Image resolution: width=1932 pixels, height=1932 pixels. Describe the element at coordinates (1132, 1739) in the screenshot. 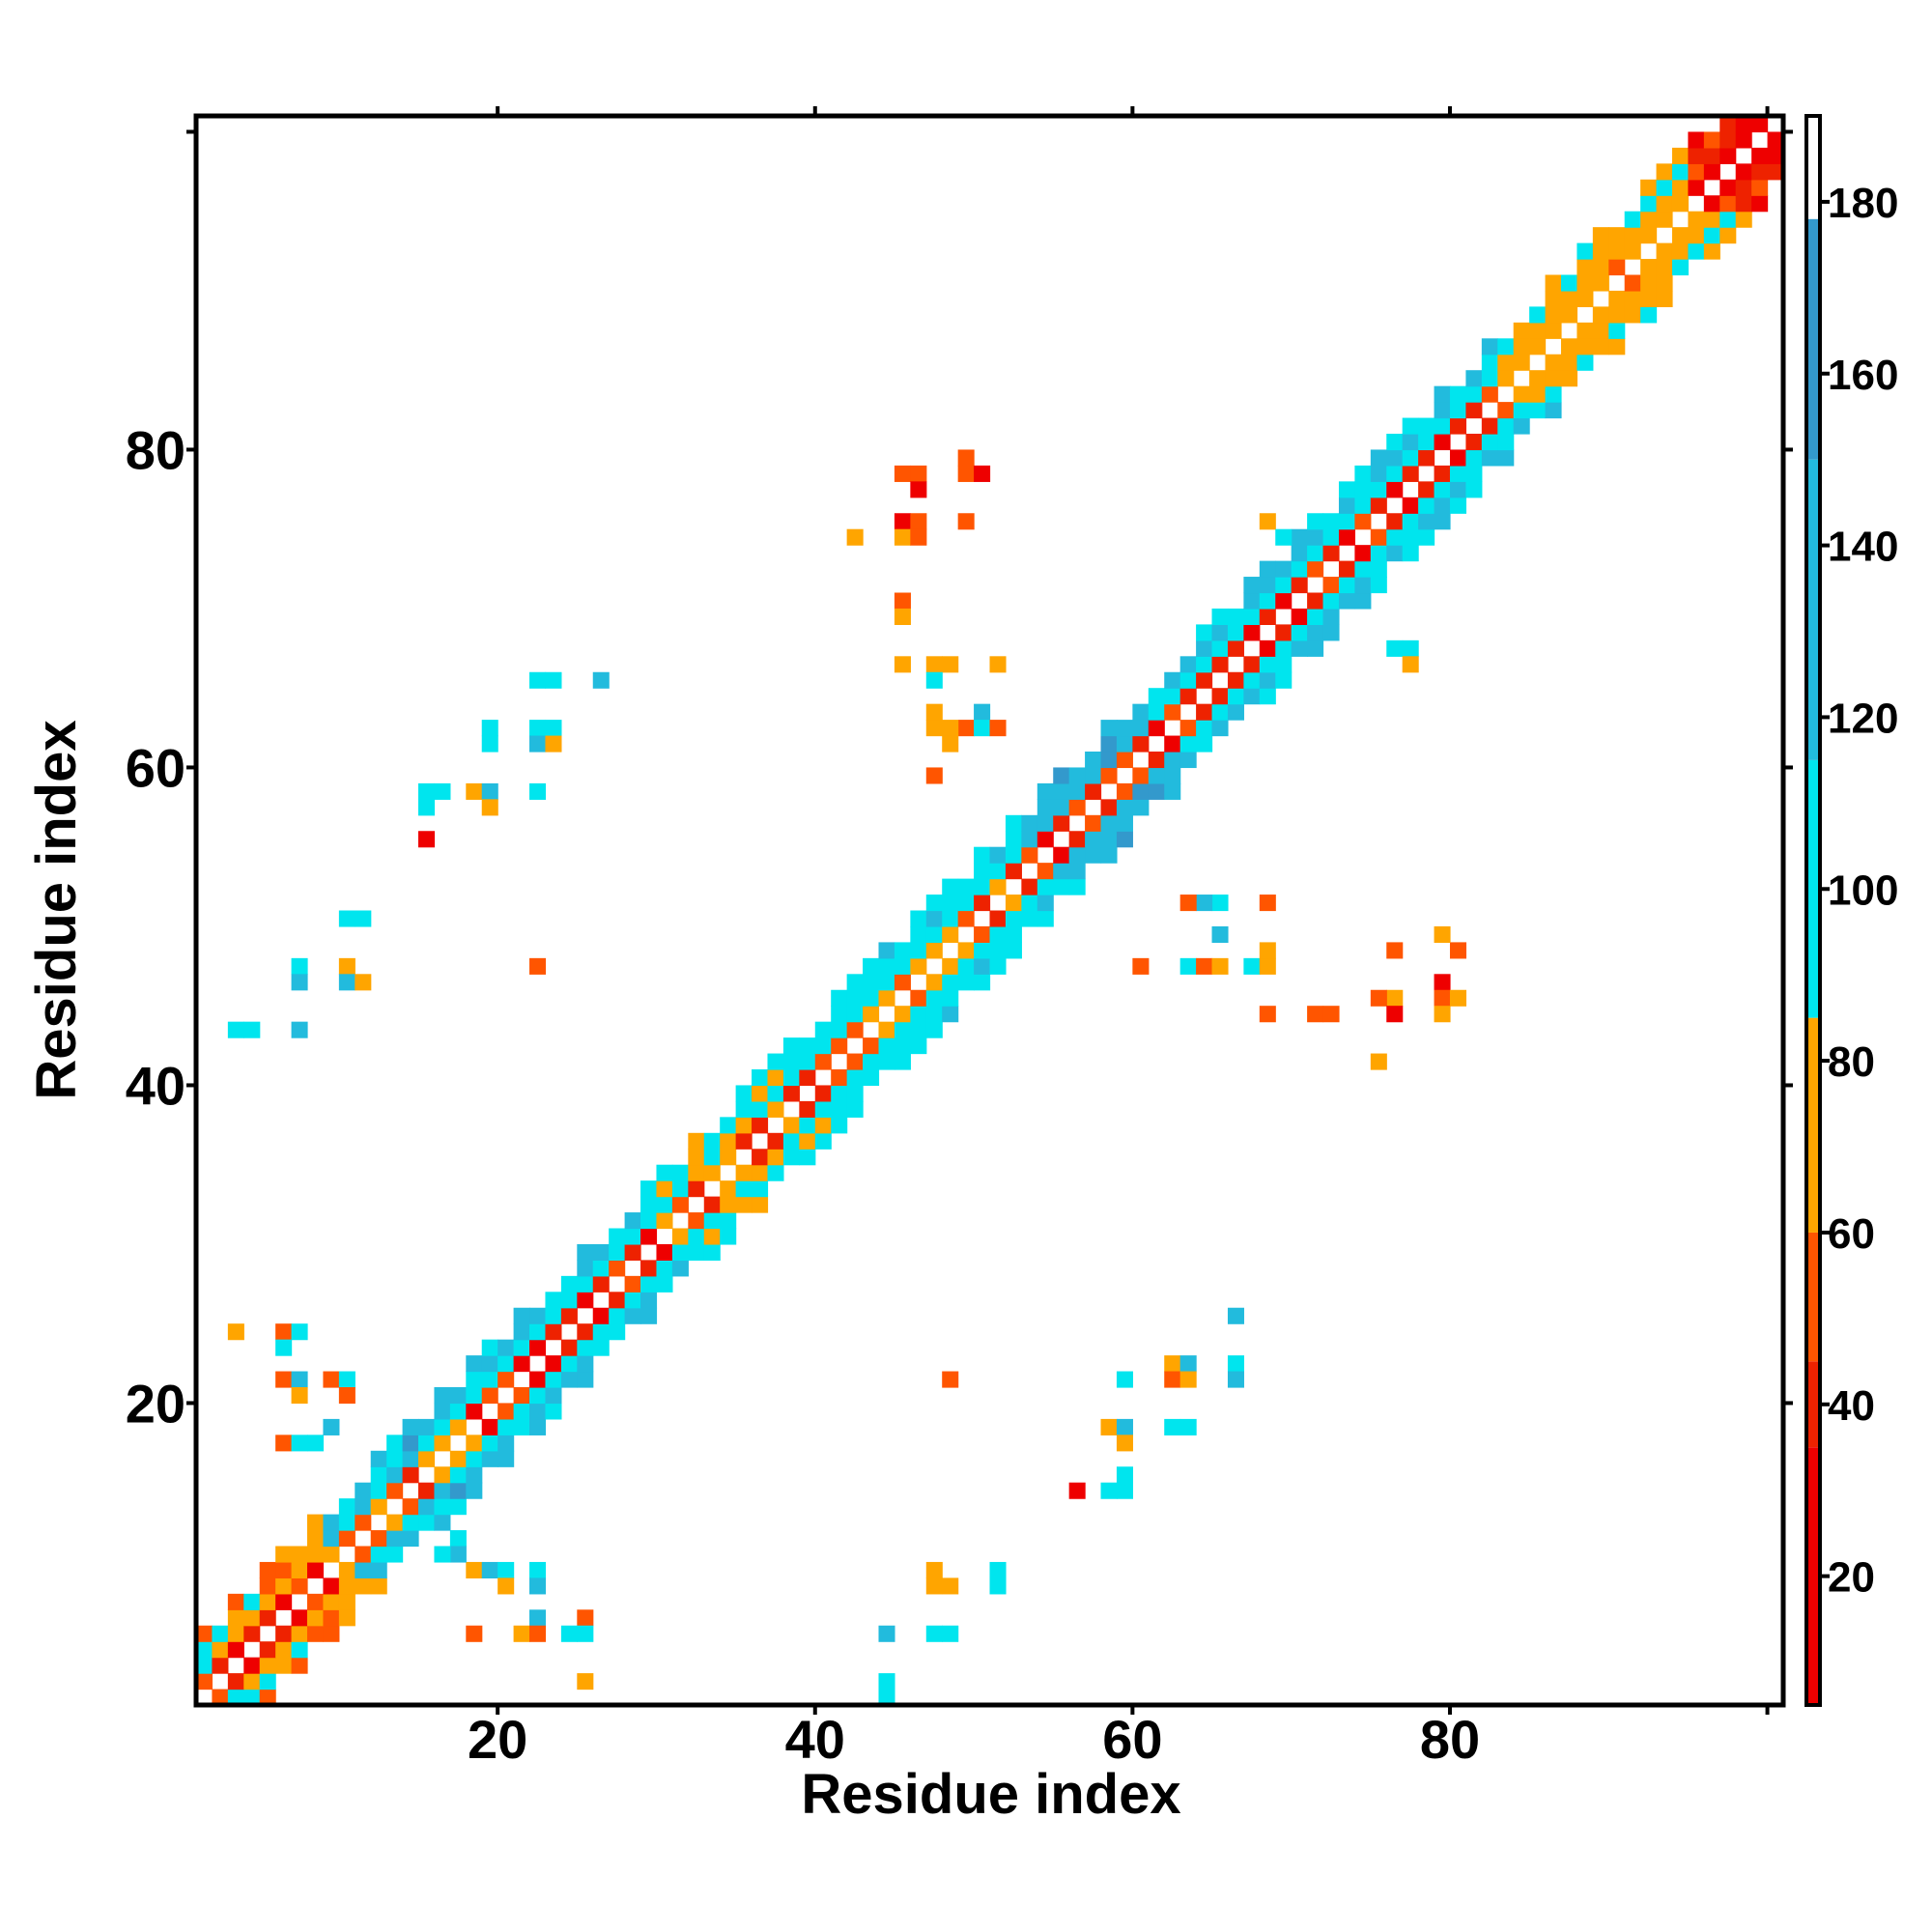

I see `x-tick-label: 60` at that location.